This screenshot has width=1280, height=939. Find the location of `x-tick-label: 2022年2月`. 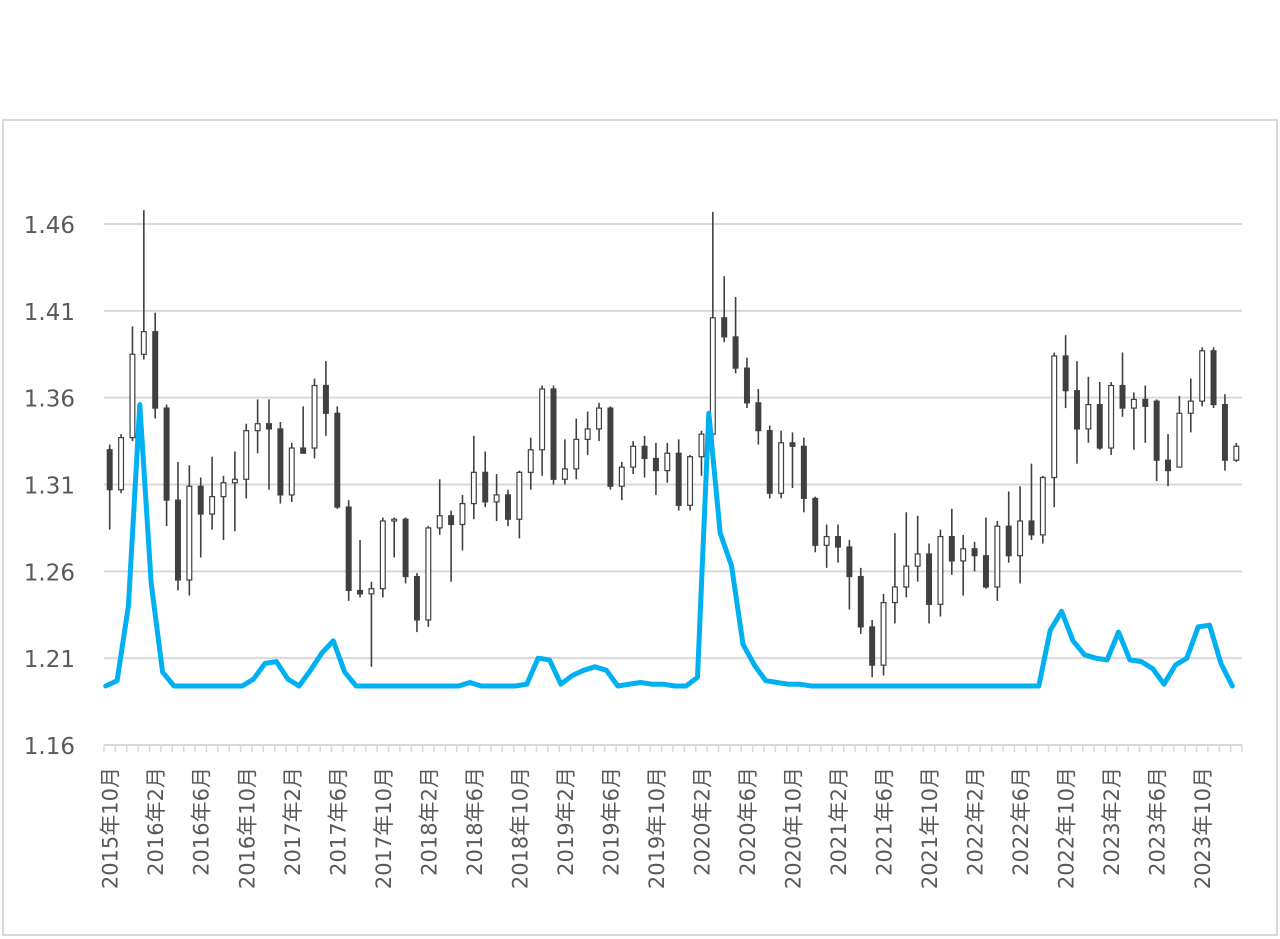

x-tick-label: 2022年2月 is located at coordinates (976, 821).